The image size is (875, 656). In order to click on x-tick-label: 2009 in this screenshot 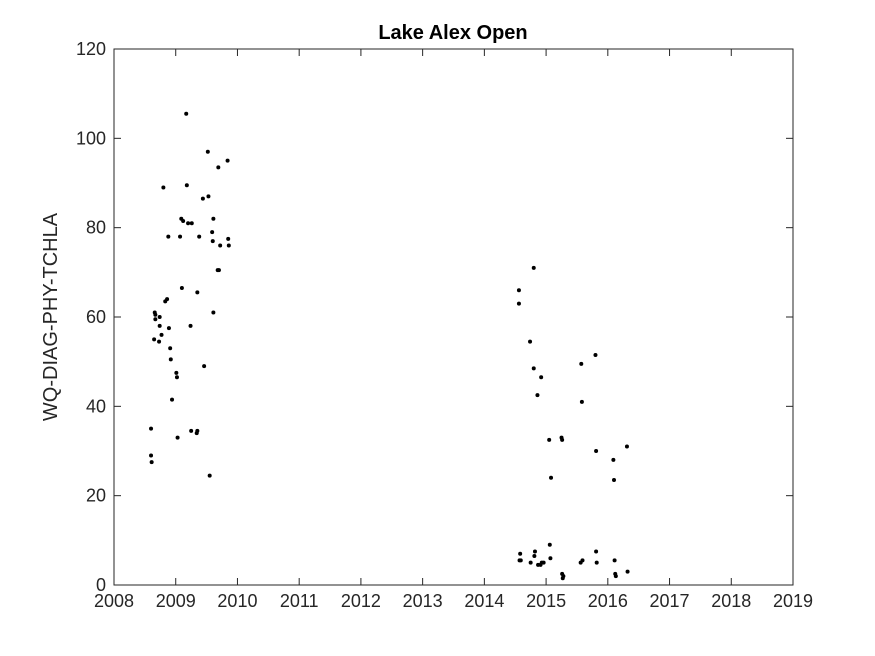, I will do `click(176, 601)`.